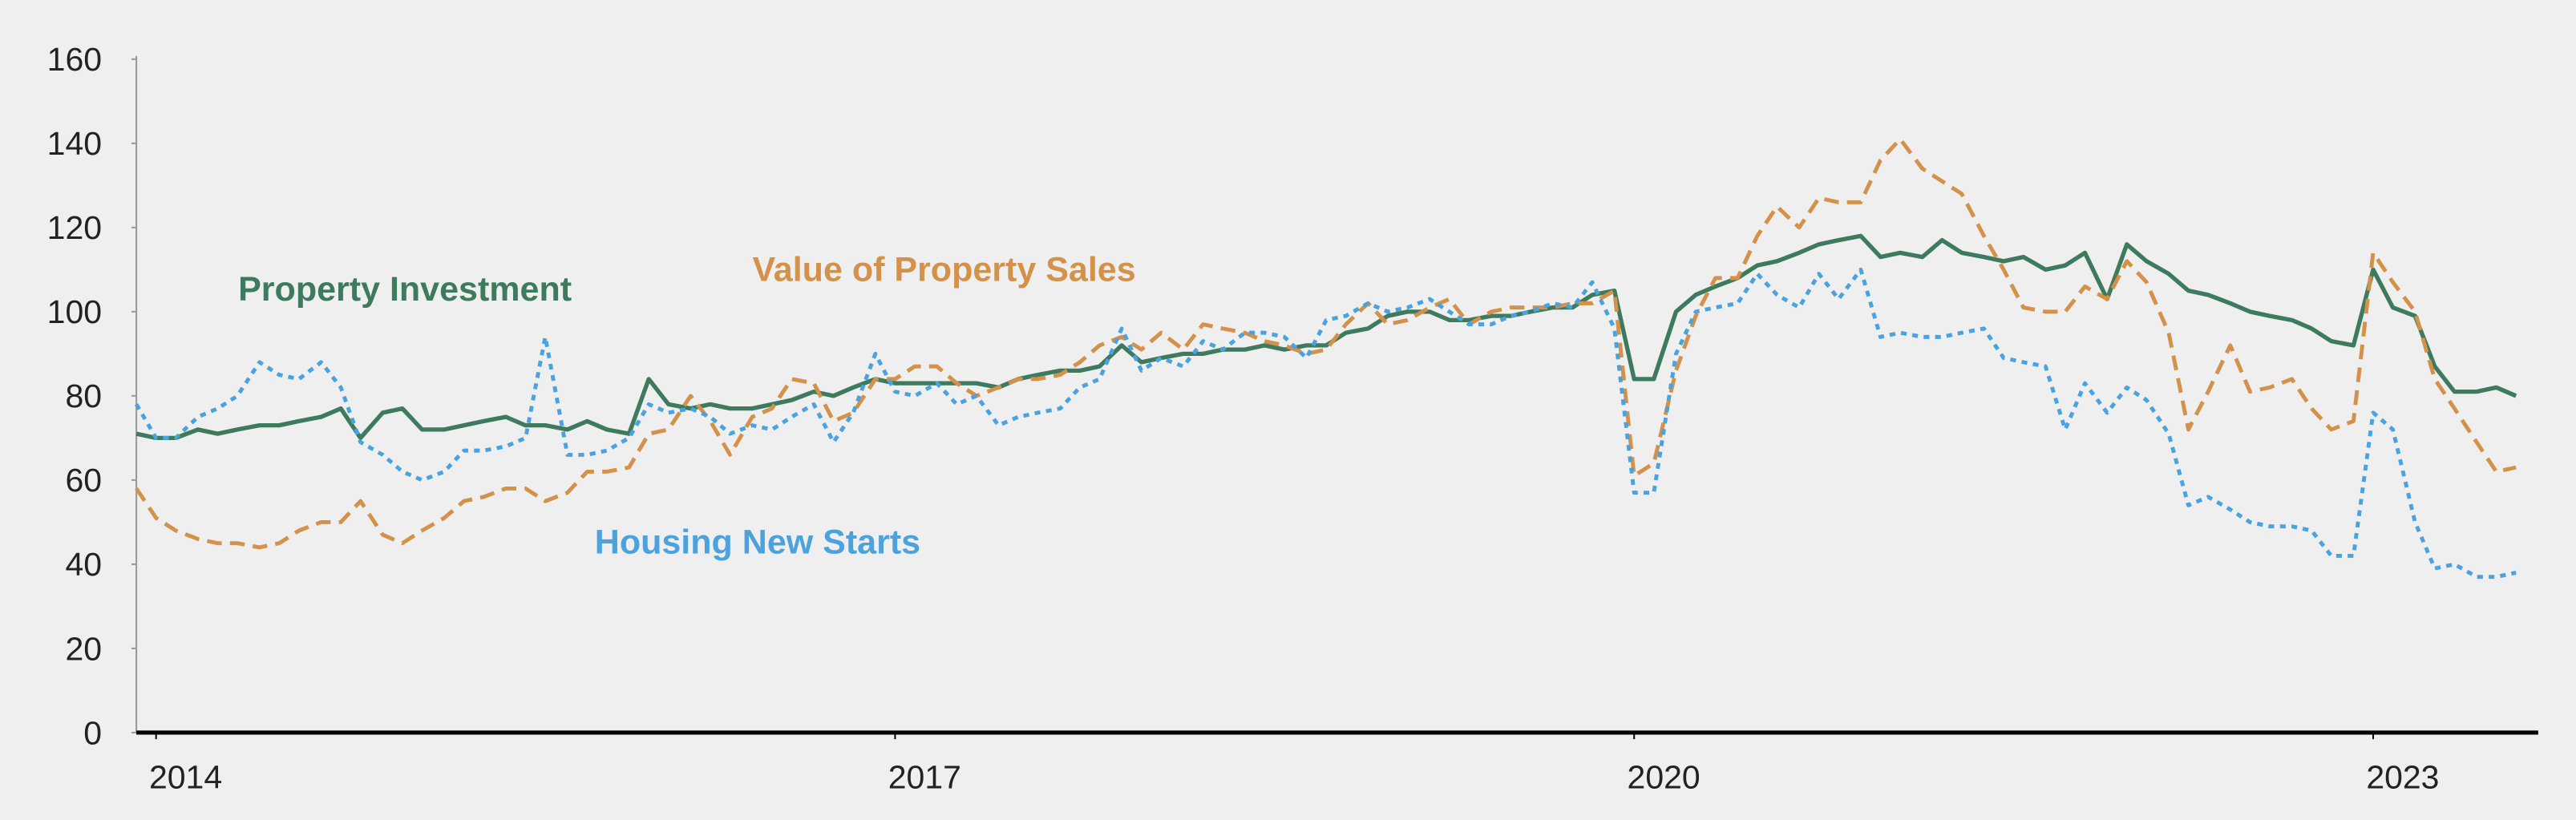  What do you see at coordinates (83, 396) in the screenshot?
I see `y-tick-label: 80` at bounding box center [83, 396].